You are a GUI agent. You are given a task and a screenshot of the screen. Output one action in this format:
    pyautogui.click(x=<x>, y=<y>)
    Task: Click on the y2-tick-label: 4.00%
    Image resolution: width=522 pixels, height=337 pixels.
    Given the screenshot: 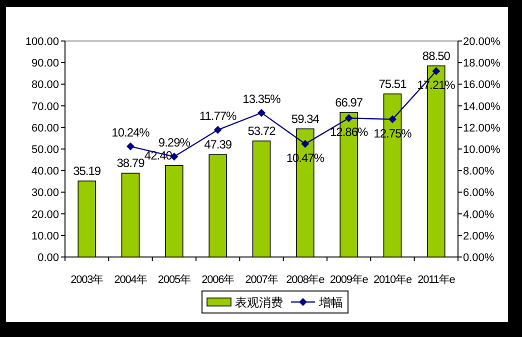 What is the action you would take?
    pyautogui.click(x=478, y=214)
    